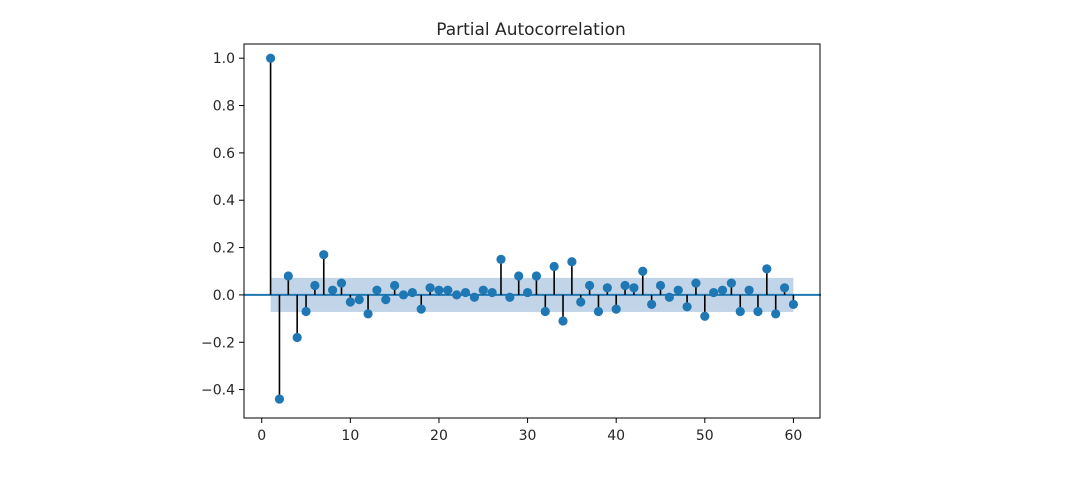 This screenshot has width=1080, height=489. Describe the element at coordinates (705, 436) in the screenshot. I see `x-tick-label: 50` at that location.